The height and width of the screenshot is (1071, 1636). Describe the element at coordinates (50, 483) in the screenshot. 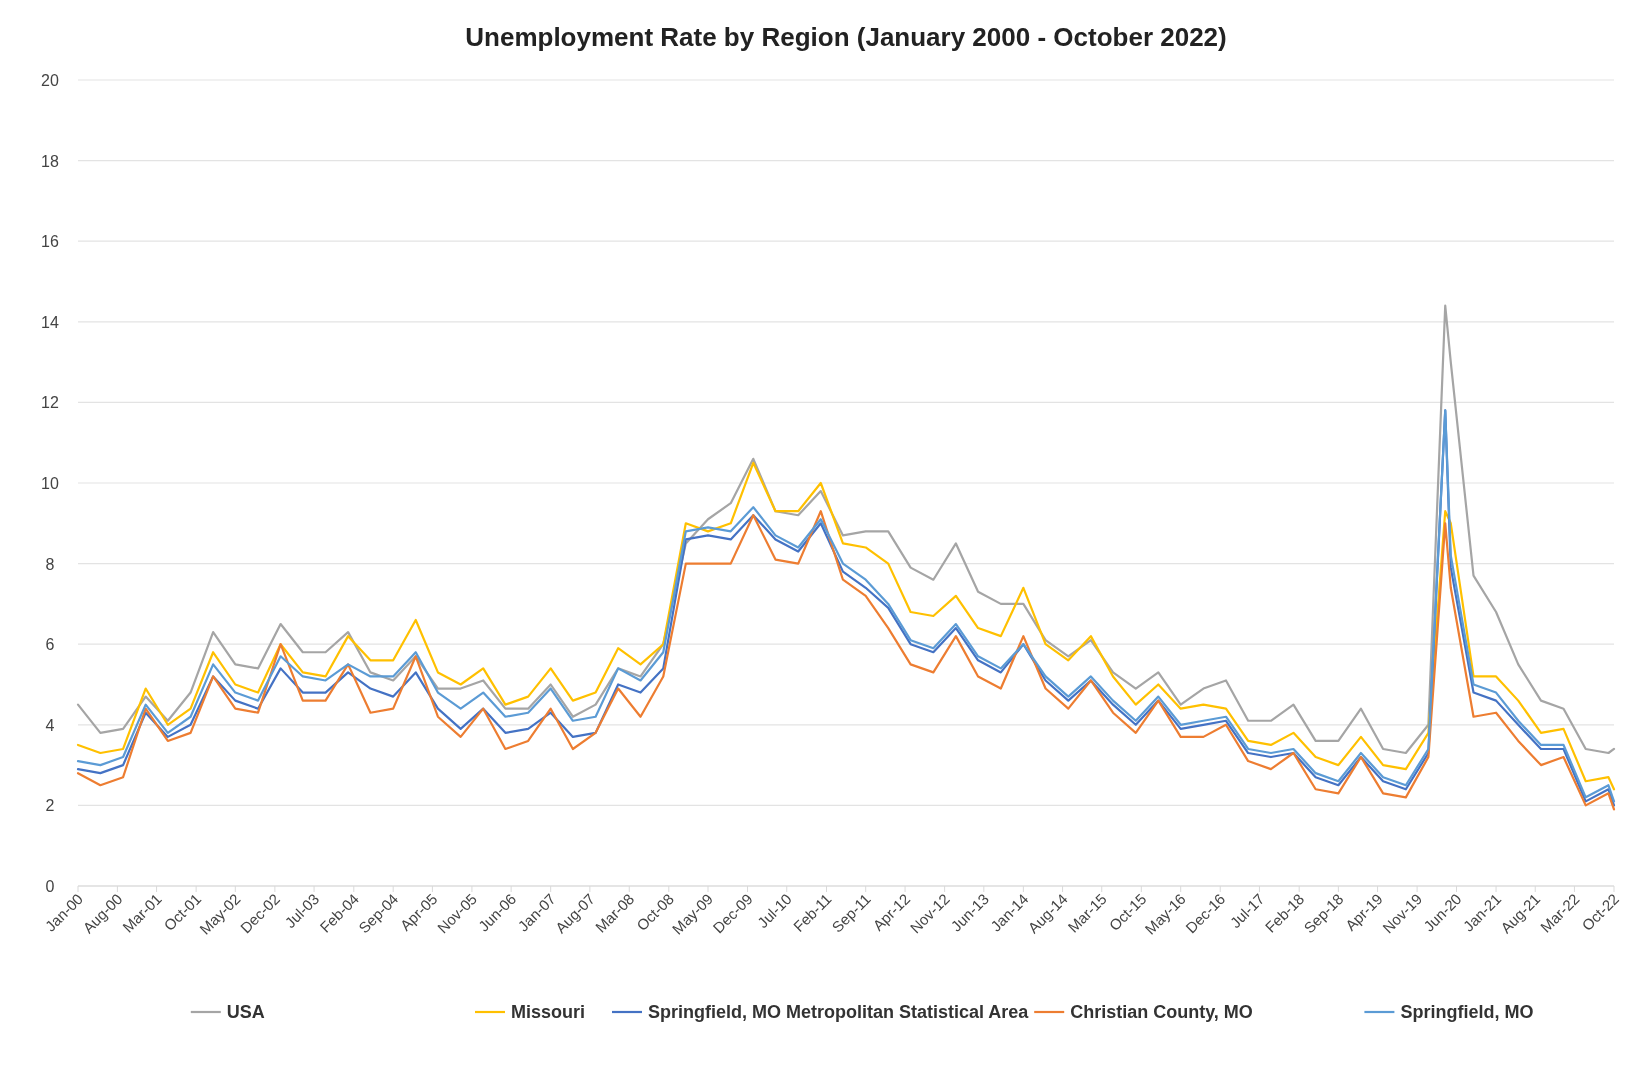

I see `y-tick-label: 10` at that location.